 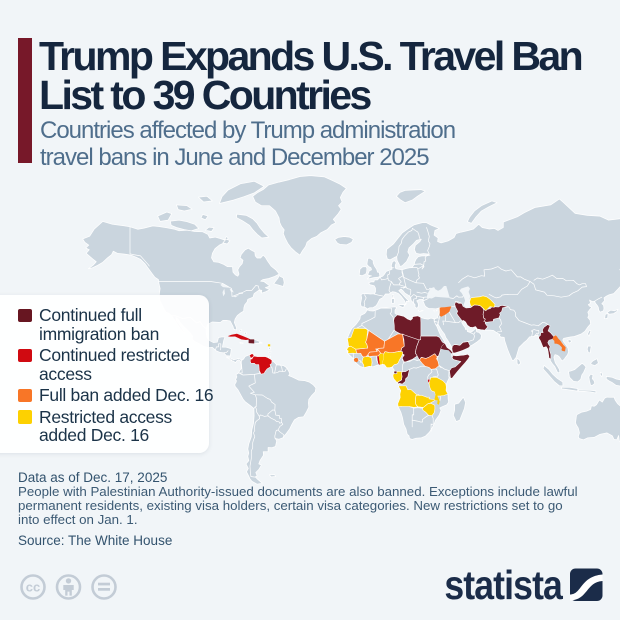 I want to click on svg-text: statista, so click(x=503, y=585).